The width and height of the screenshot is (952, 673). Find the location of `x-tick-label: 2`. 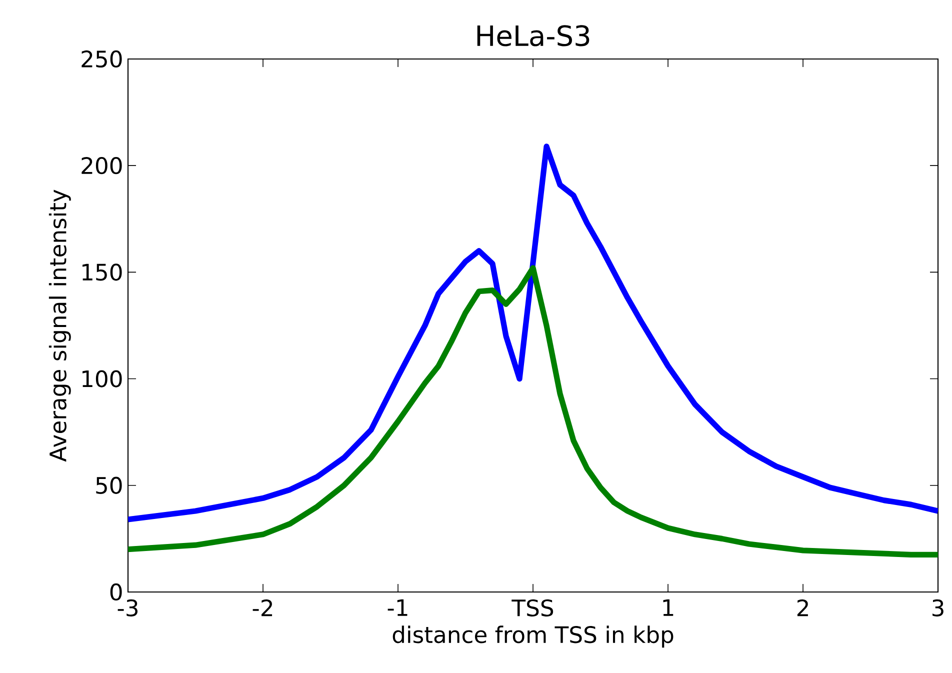

x-tick-label: 2 is located at coordinates (802, 607).